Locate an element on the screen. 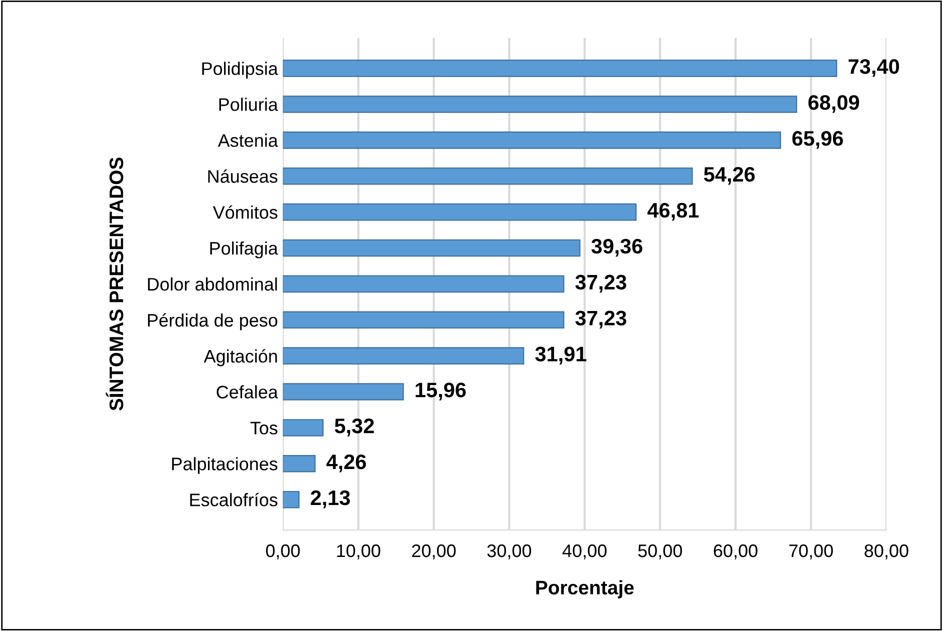  y-tick-label: Tos is located at coordinates (264, 428).